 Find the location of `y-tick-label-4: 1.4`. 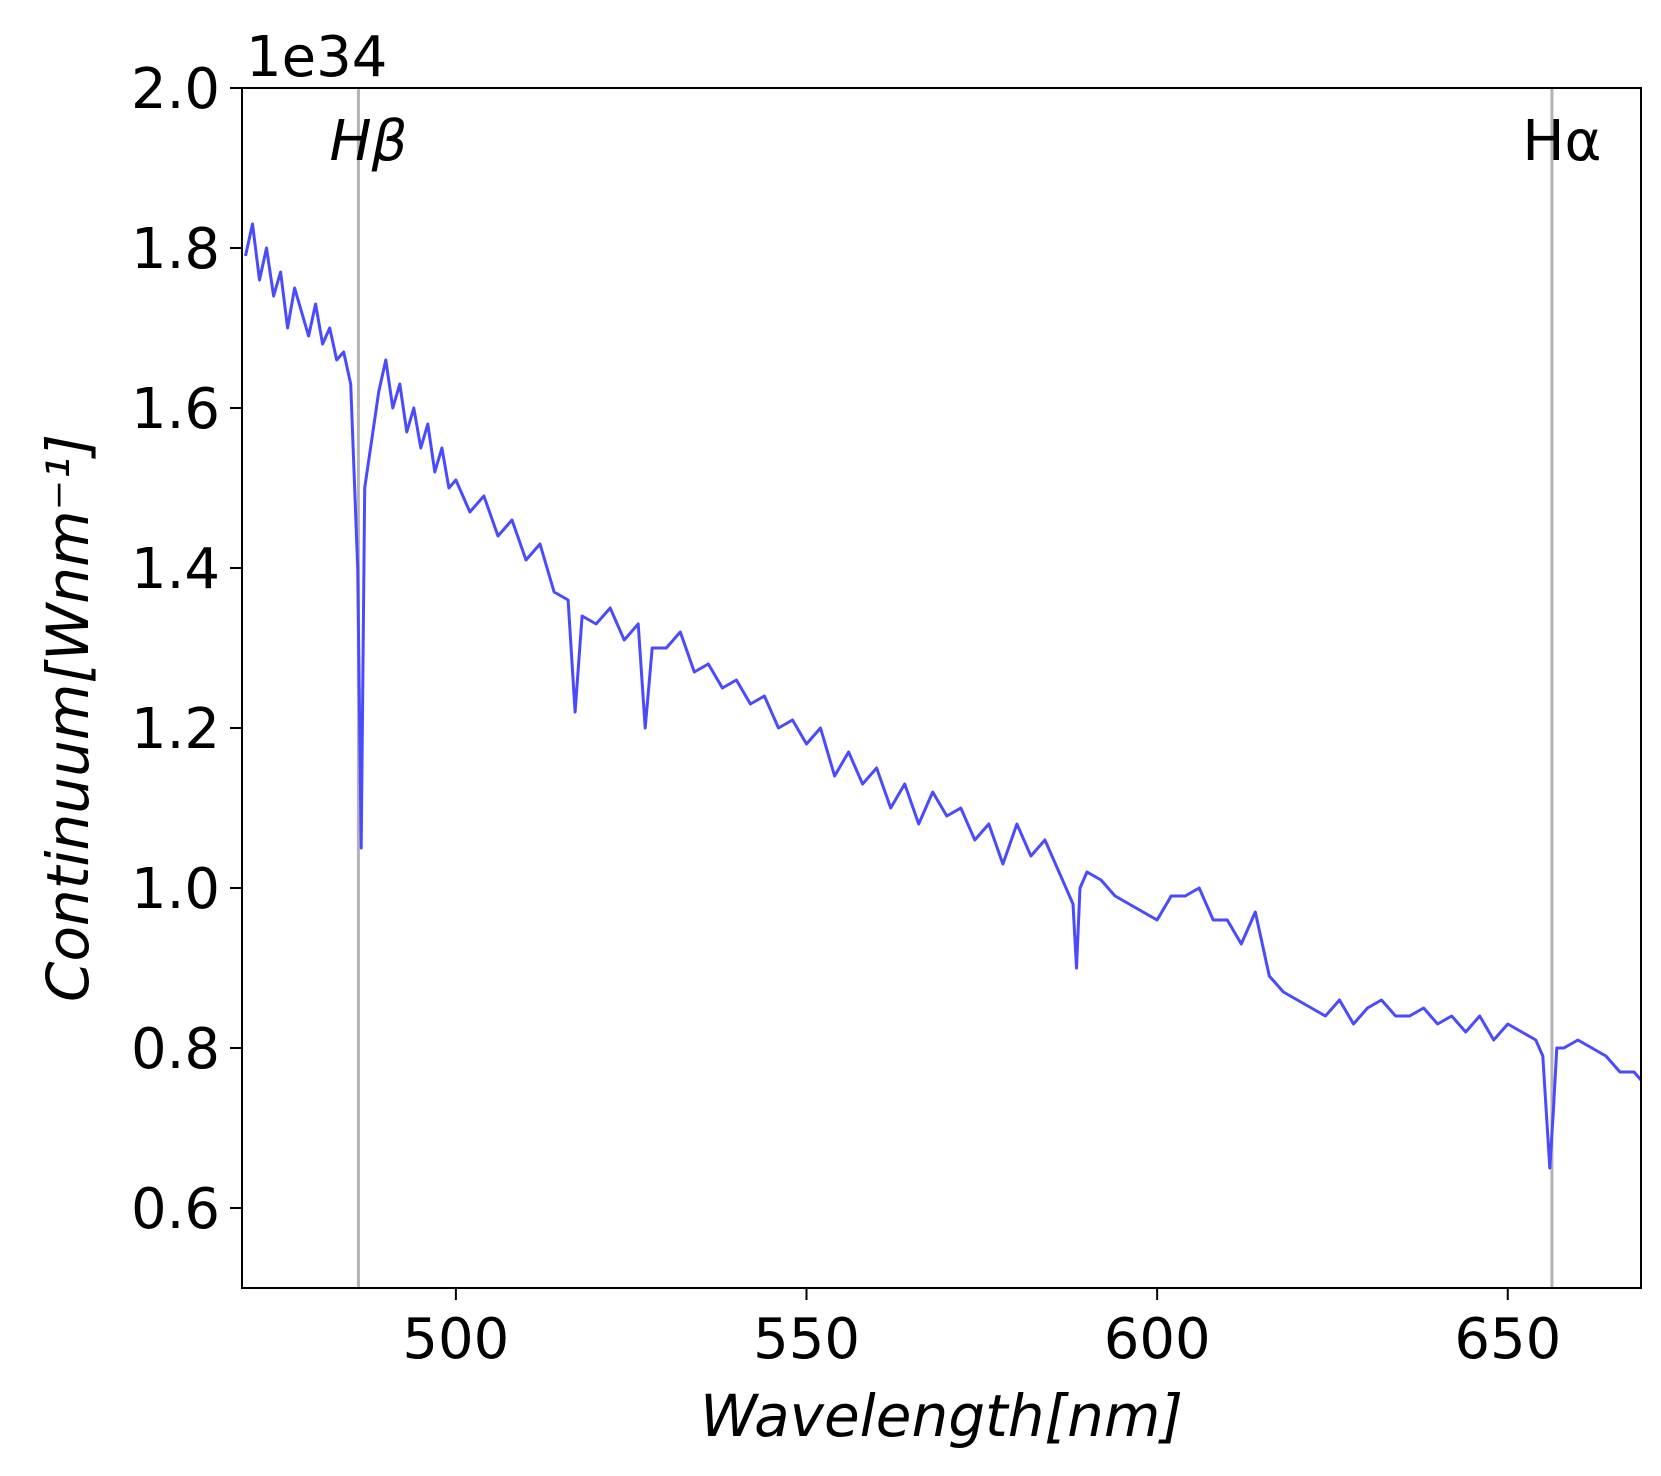

y-tick-label-4: 1.4 is located at coordinates (175, 569).